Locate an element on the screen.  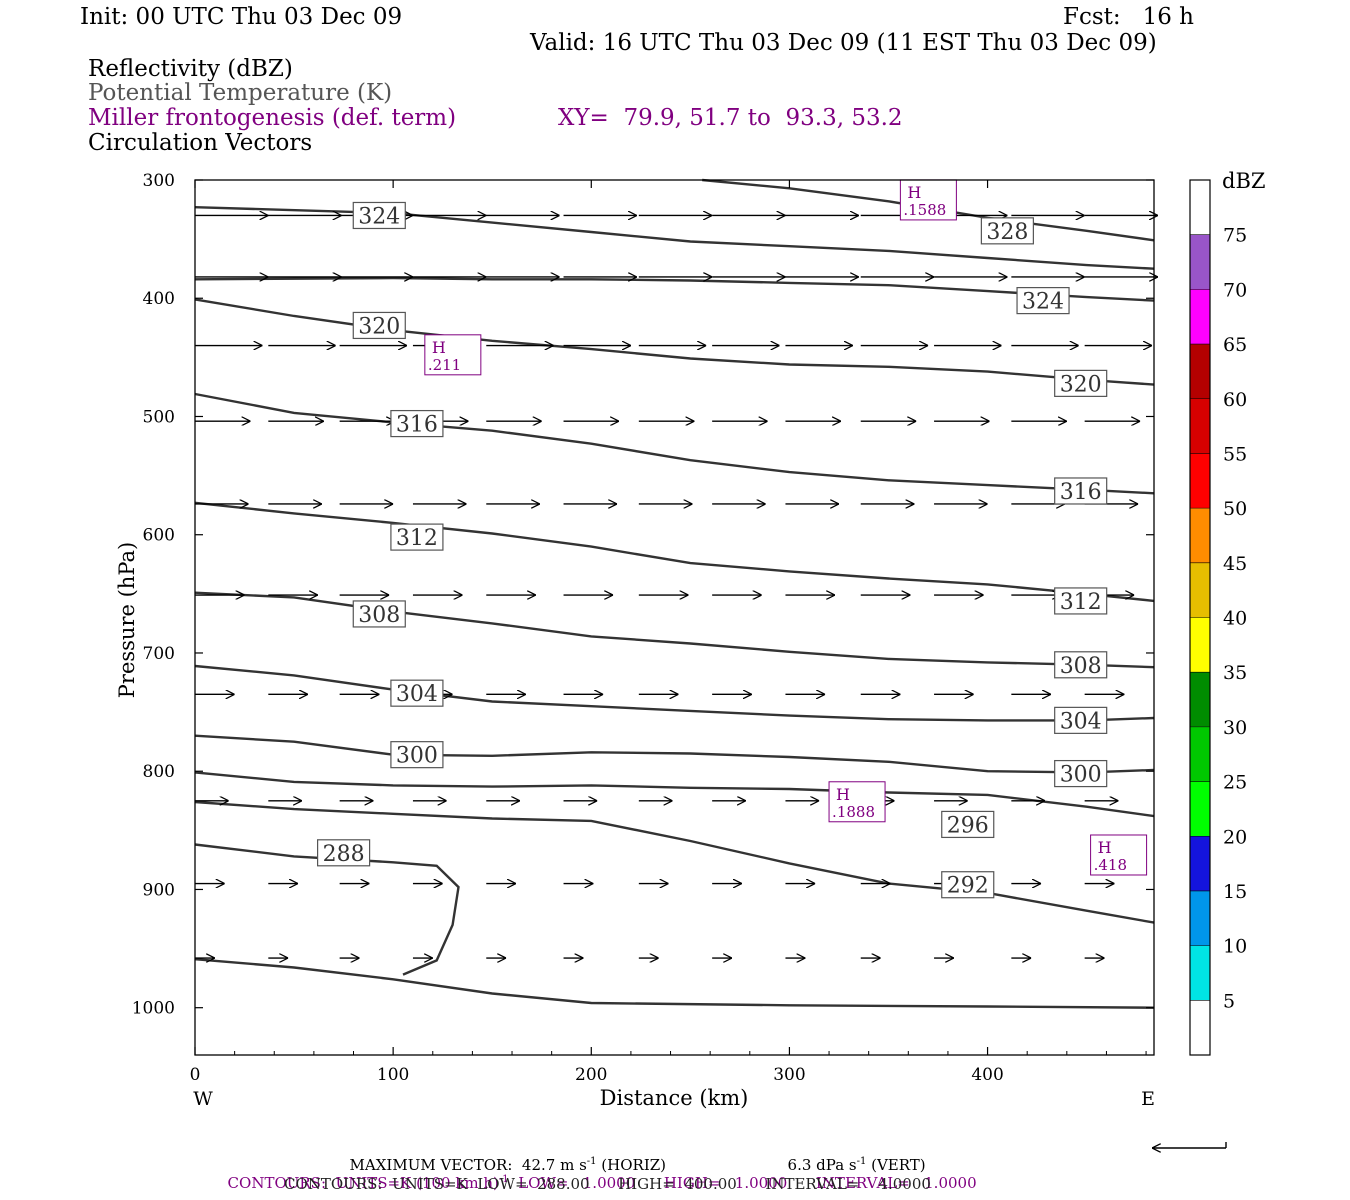
max-vector-vert: 6.3 dPa s is located at coordinates (822, 1165).